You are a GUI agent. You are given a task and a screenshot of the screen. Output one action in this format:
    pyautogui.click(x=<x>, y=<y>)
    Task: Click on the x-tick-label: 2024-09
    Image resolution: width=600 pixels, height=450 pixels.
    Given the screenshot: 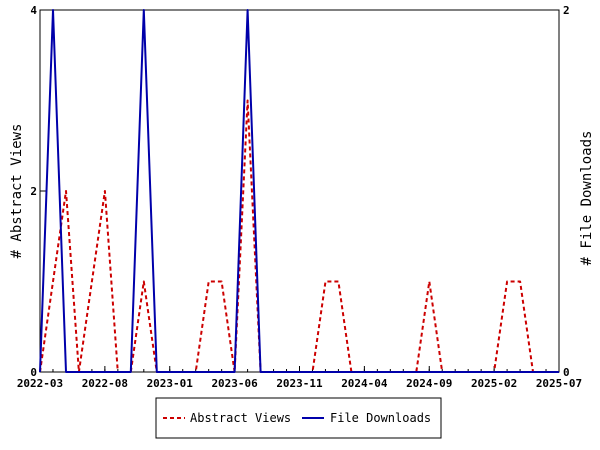 What is the action you would take?
    pyautogui.click(x=429, y=383)
    